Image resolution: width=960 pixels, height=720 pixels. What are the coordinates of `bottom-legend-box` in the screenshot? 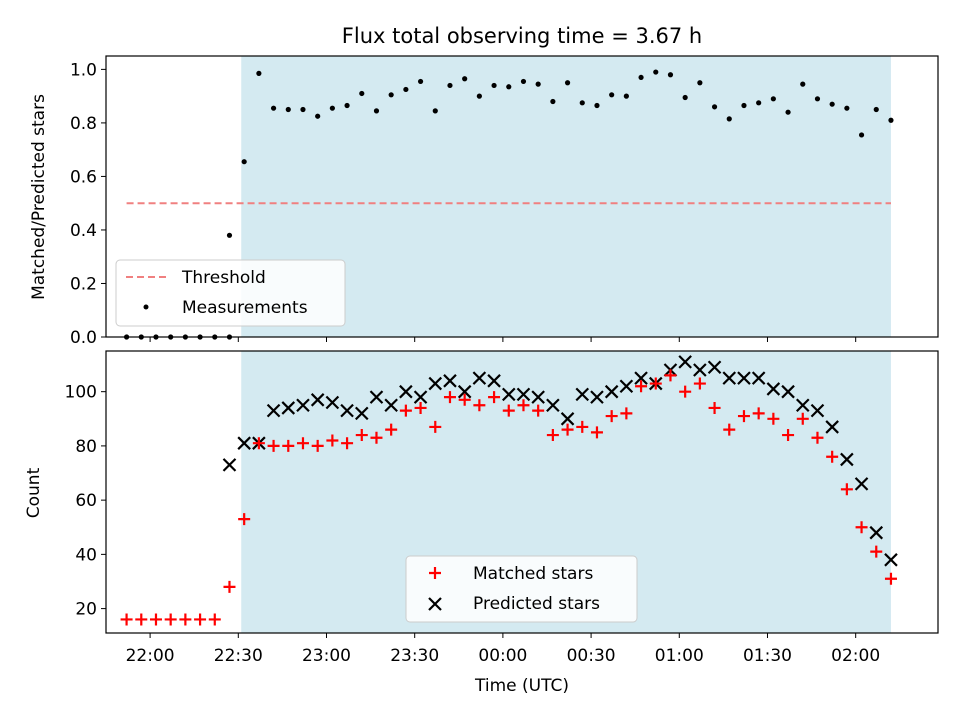 It's located at (521, 589).